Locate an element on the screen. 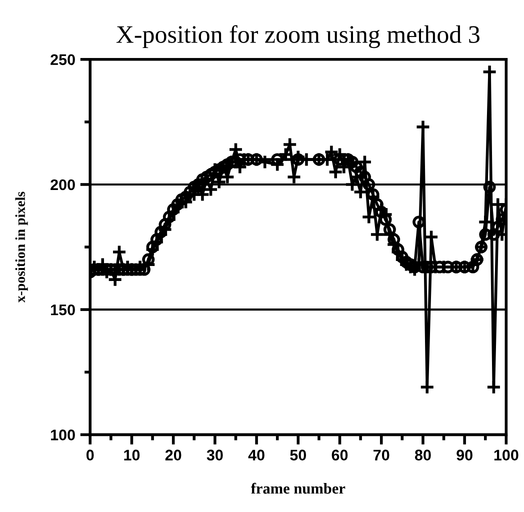 Image resolution: width=524 pixels, height=512 pixels. y-tick-label: 200 is located at coordinates (62, 184).